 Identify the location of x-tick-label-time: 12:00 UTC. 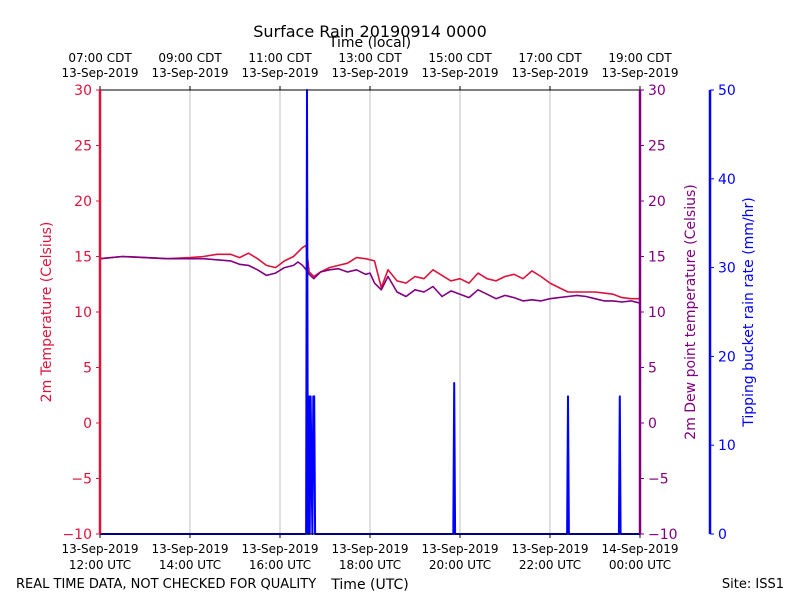
(100, 565).